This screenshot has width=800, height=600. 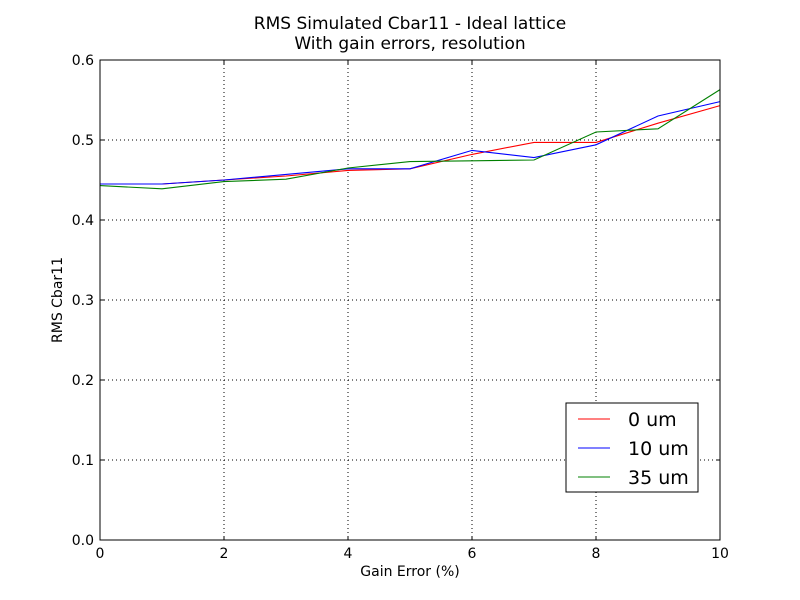 What do you see at coordinates (83, 461) in the screenshot?
I see `y-tick-label: 0.1` at bounding box center [83, 461].